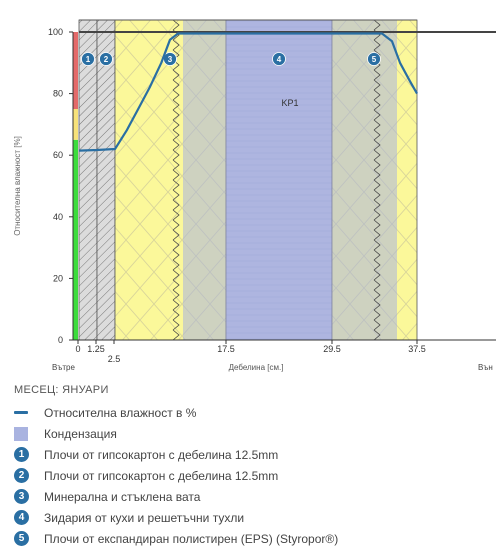 The height and width of the screenshot is (549, 501). What do you see at coordinates (24, 413) in the screenshot?
I see `legend-line-swatch` at bounding box center [24, 413].